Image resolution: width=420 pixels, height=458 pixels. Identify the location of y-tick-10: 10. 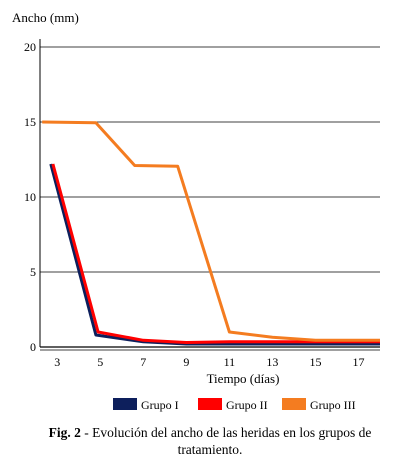
(30, 197).